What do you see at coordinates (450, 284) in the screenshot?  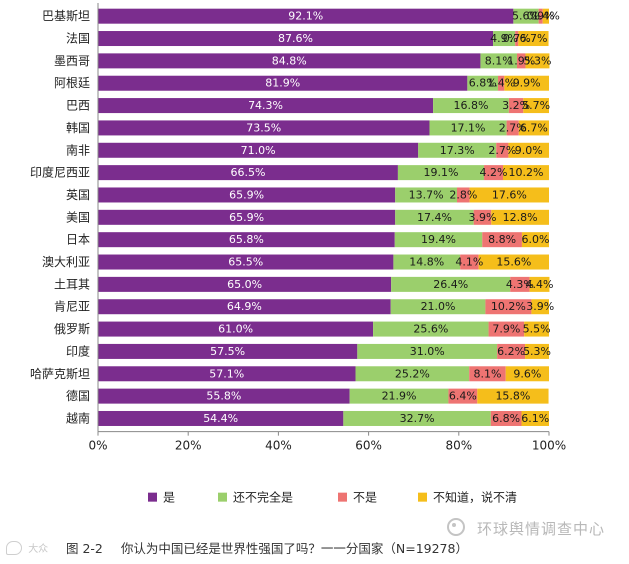 I see `data-label: 26.4%` at bounding box center [450, 284].